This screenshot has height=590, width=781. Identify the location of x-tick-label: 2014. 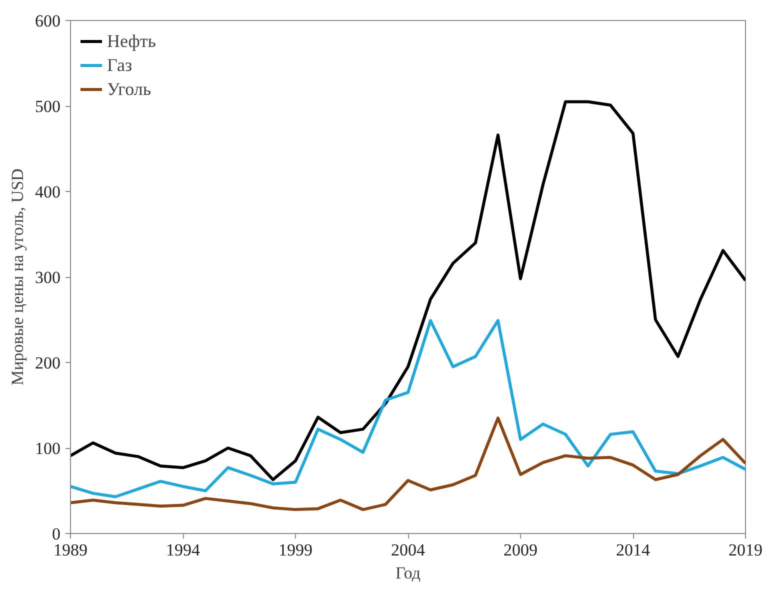
(633, 550).